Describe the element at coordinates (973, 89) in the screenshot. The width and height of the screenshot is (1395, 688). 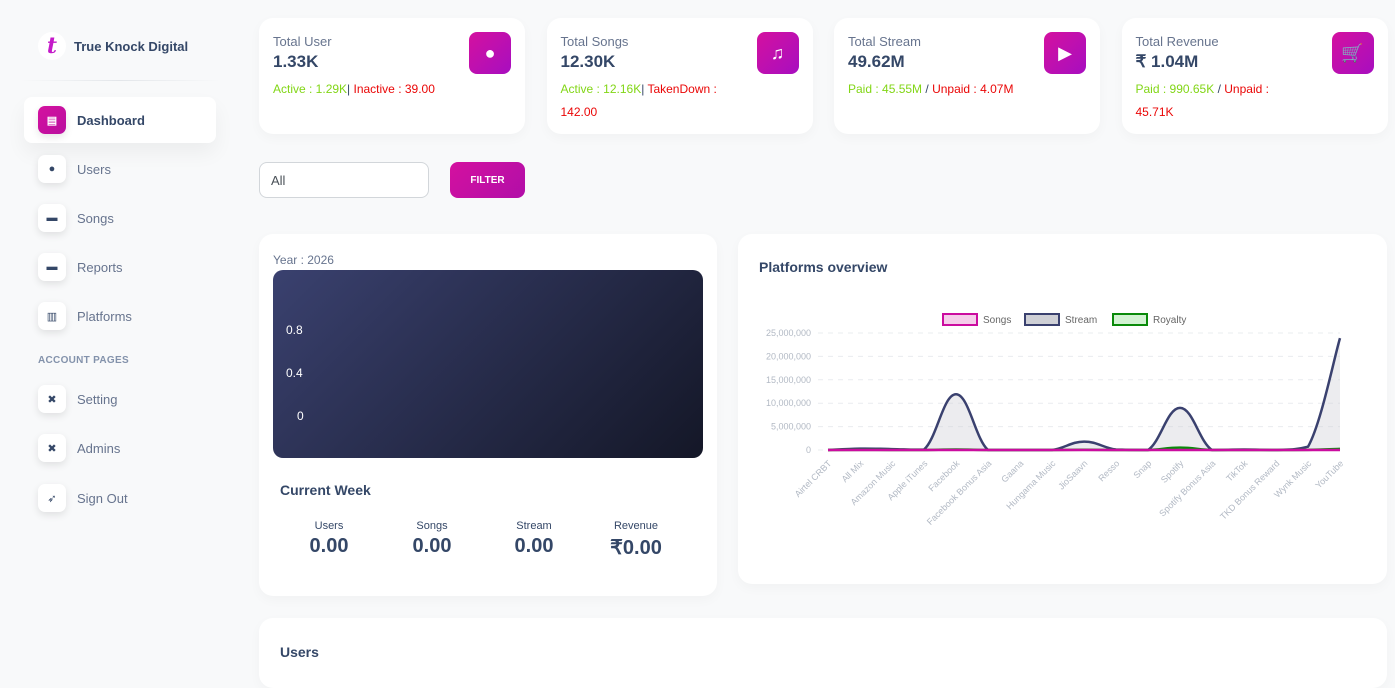
I see `stat-secondary: Unpaid : 4.07M` at that location.